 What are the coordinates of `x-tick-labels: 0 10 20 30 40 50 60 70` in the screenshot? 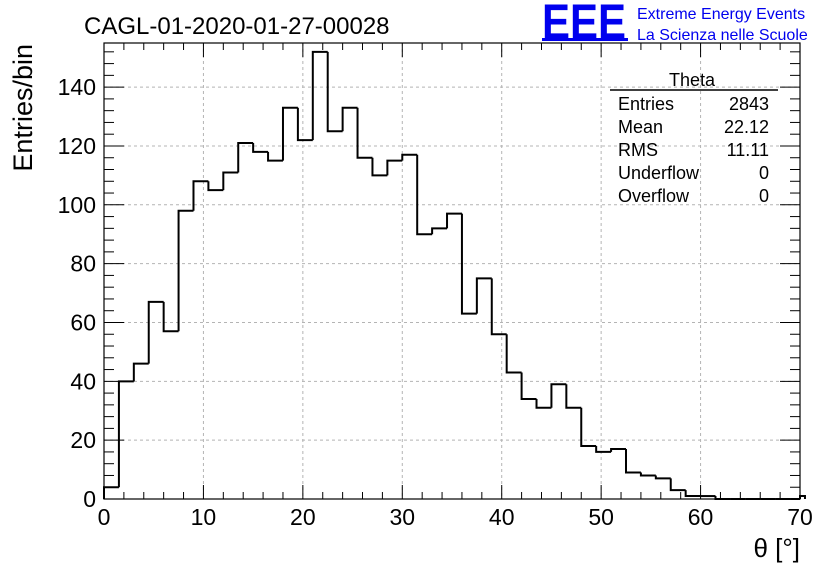 It's located at (455, 517).